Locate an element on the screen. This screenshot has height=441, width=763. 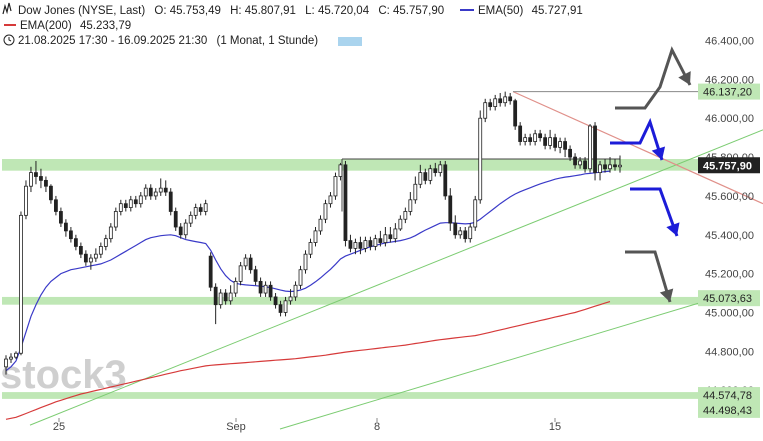
y-tick-label: 45.200,00 is located at coordinates (729, 275).